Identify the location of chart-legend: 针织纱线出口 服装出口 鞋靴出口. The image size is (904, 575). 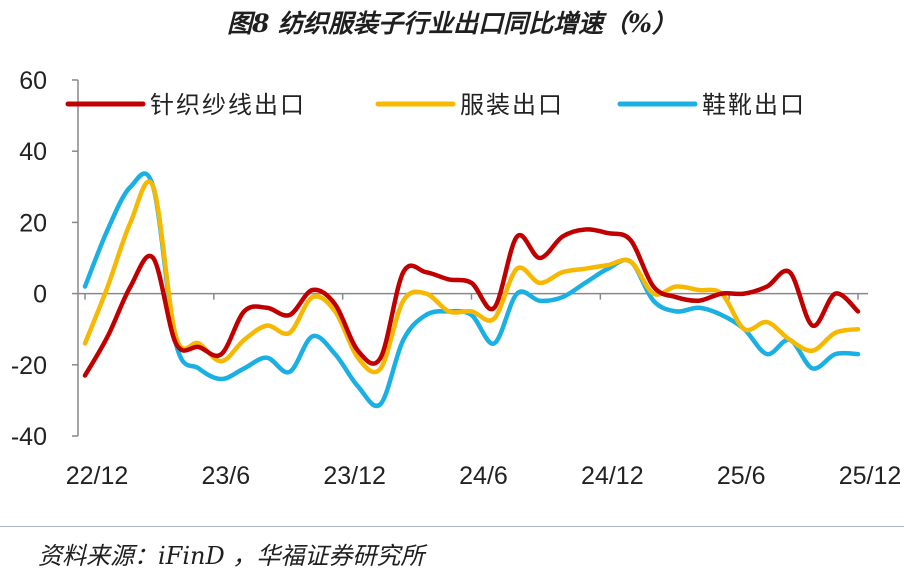
(435, 105).